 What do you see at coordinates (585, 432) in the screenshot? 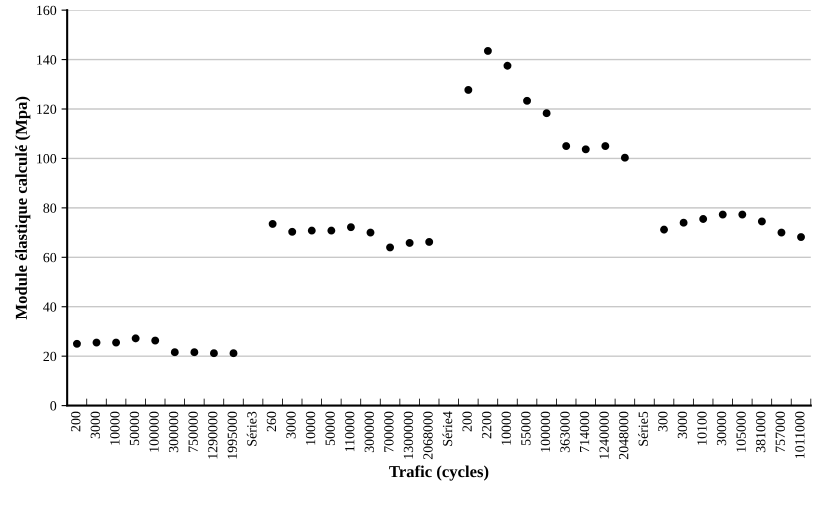
I see `x-tick-label: 714000` at bounding box center [585, 432].